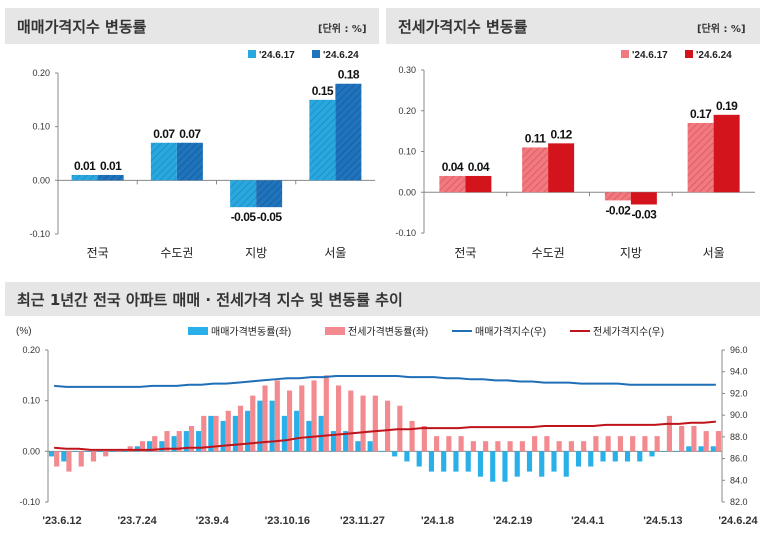 The width and height of the screenshot is (765, 539). Describe the element at coordinates (407, 111) in the screenshot. I see `chart2-ytick-label: 0.20` at that location.